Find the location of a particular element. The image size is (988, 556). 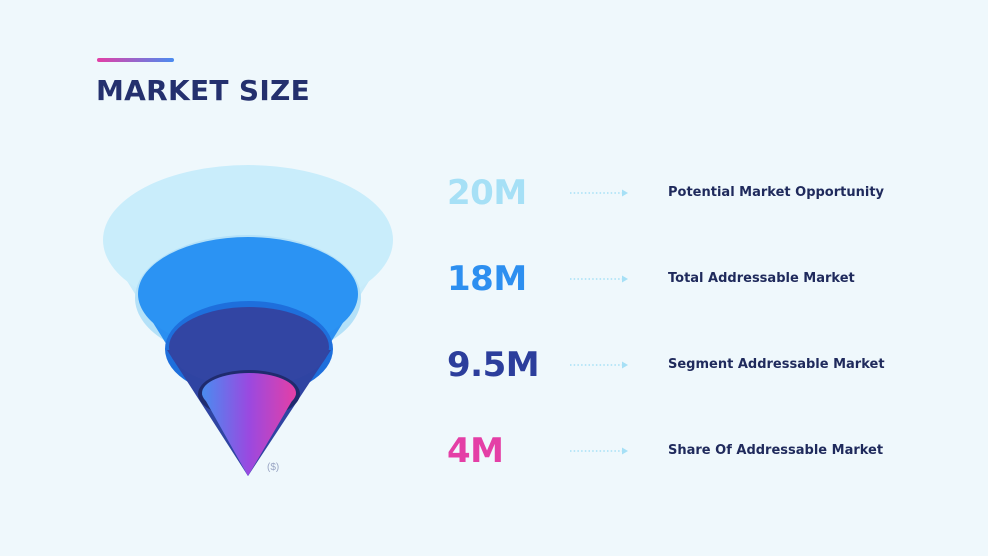

funnel-layer-share-of-addressable-market is located at coordinates (249, 423).